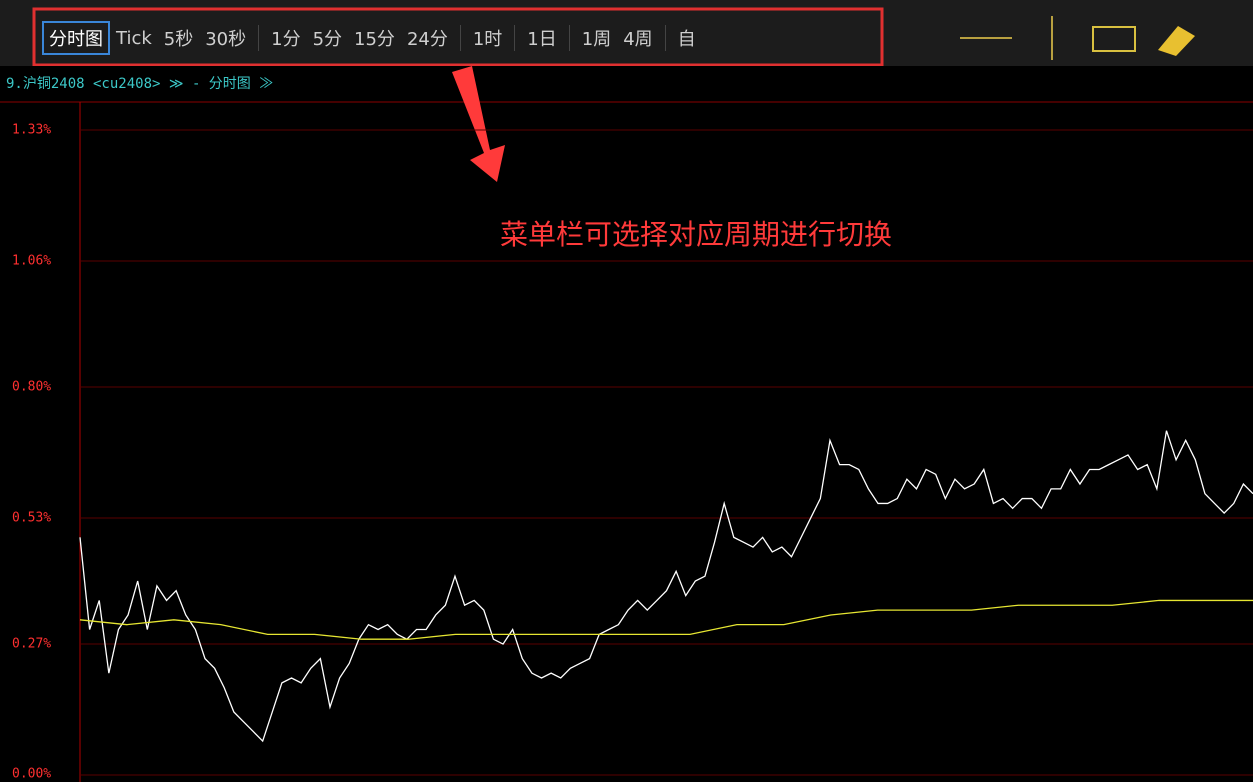 This screenshot has height=782, width=1253. What do you see at coordinates (1176, 41) in the screenshot?
I see `eraser-tool` at bounding box center [1176, 41].